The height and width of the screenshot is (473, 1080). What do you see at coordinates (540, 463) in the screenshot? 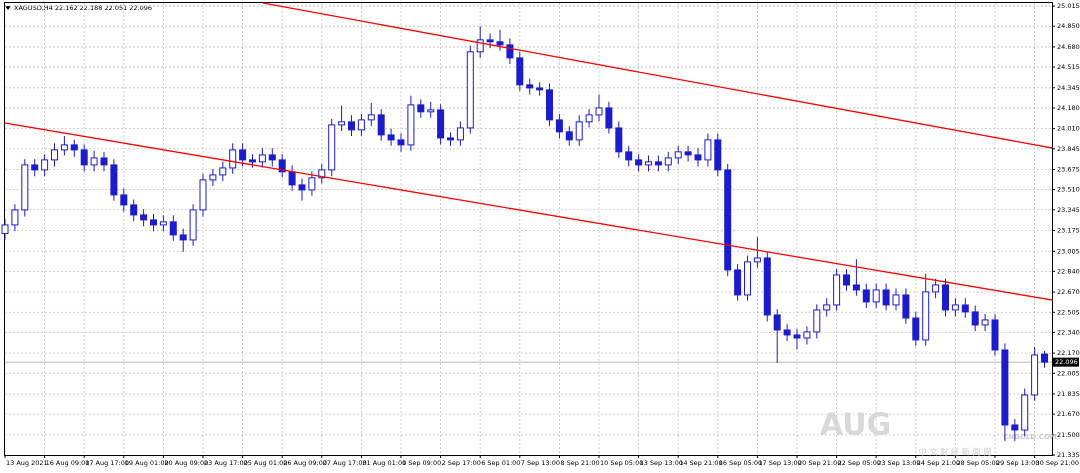
I see `x-tick-label: 7 Sep 13:00` at bounding box center [540, 463].